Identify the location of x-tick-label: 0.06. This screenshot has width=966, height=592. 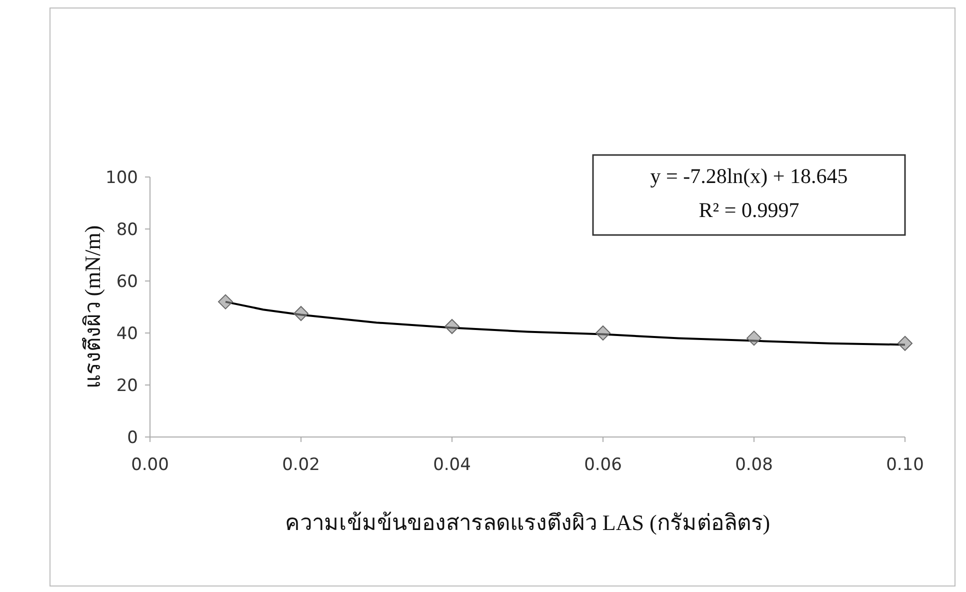
(603, 465).